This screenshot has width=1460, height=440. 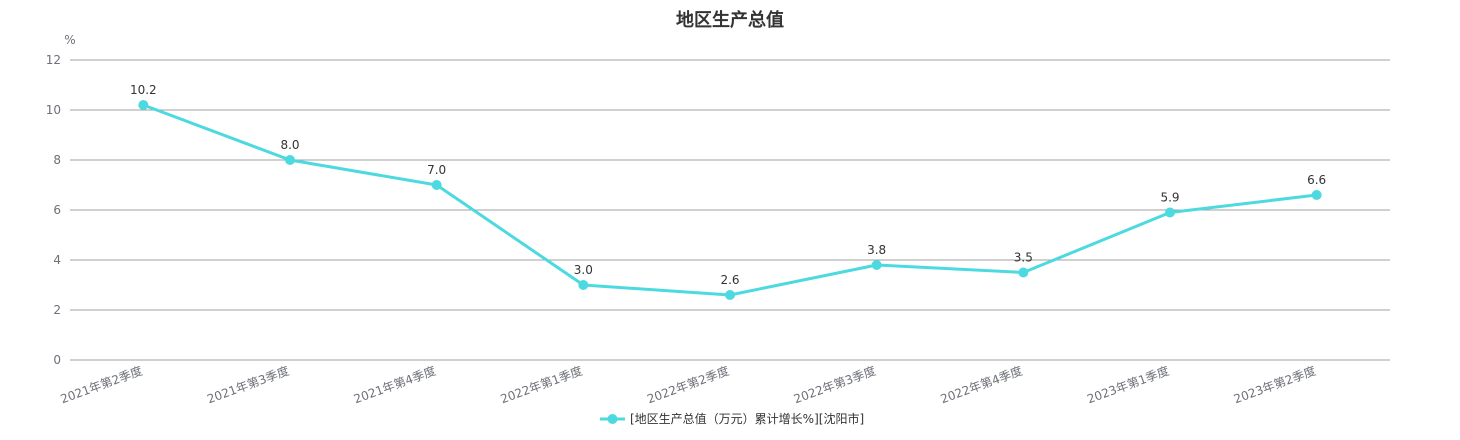 I want to click on y-tick-label: 10, so click(x=53, y=110).